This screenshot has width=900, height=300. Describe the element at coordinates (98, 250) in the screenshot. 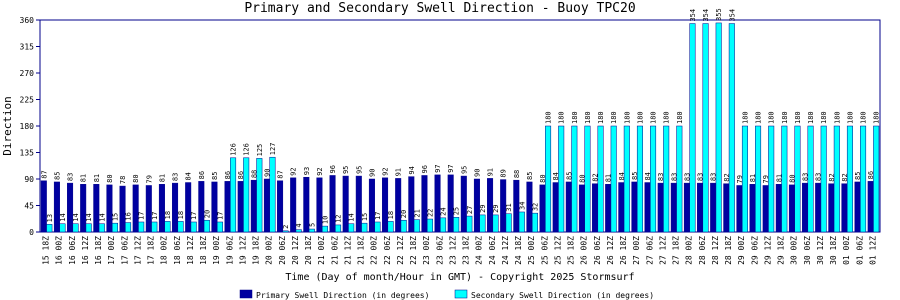

I see `x-tick-label: 16 18Z` at that location.